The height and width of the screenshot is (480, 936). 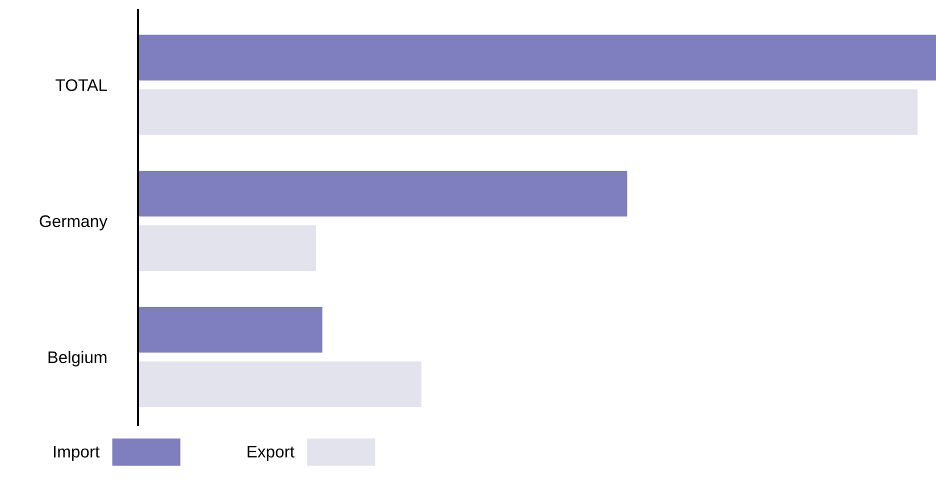 What do you see at coordinates (77, 453) in the screenshot?
I see `legend-label: Import` at bounding box center [77, 453].